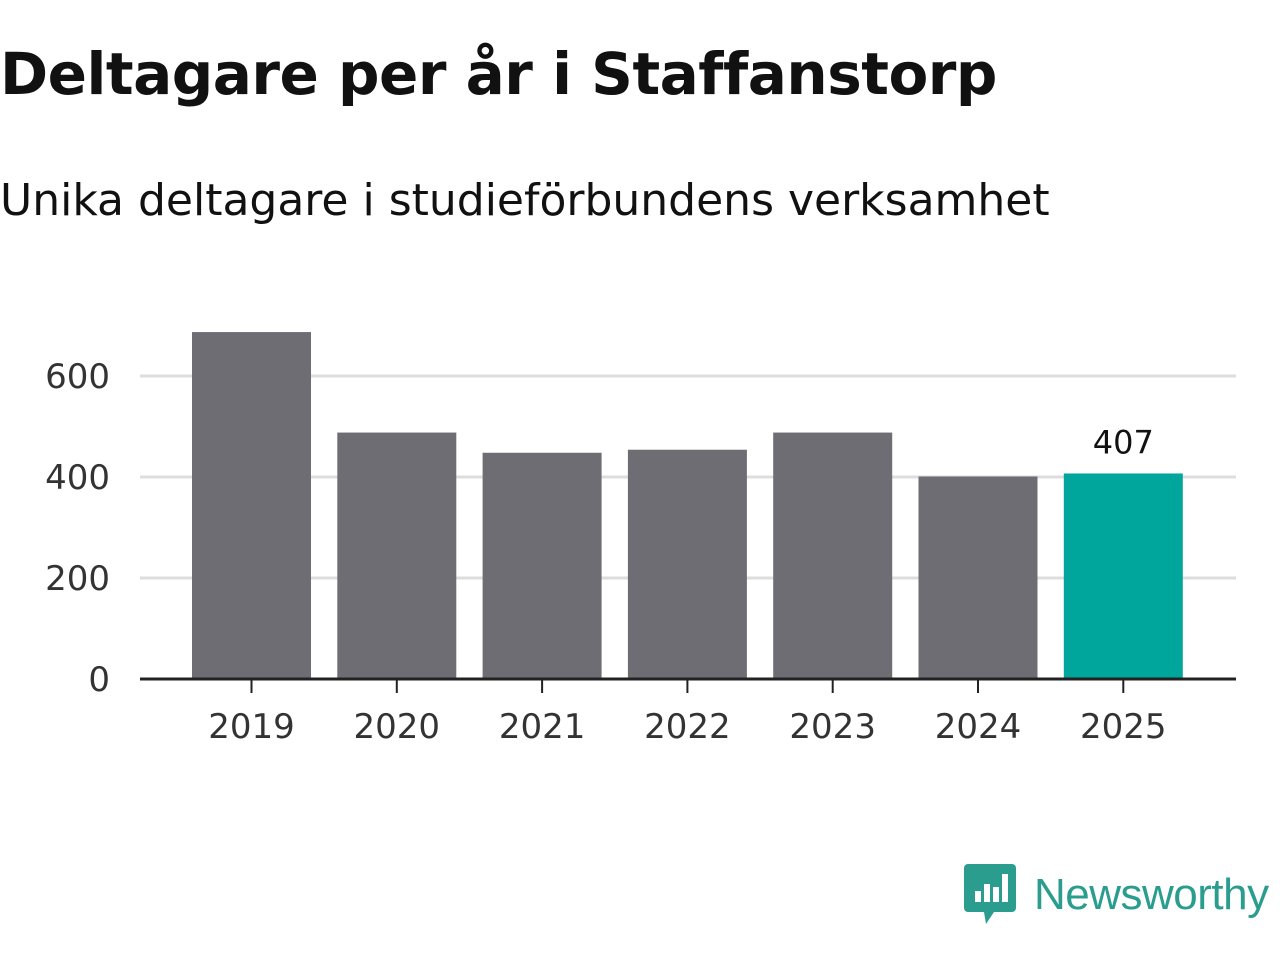 The height and width of the screenshot is (960, 1280). Describe the element at coordinates (990, 894) in the screenshot. I see `newsworthy-logo-icon` at that location.